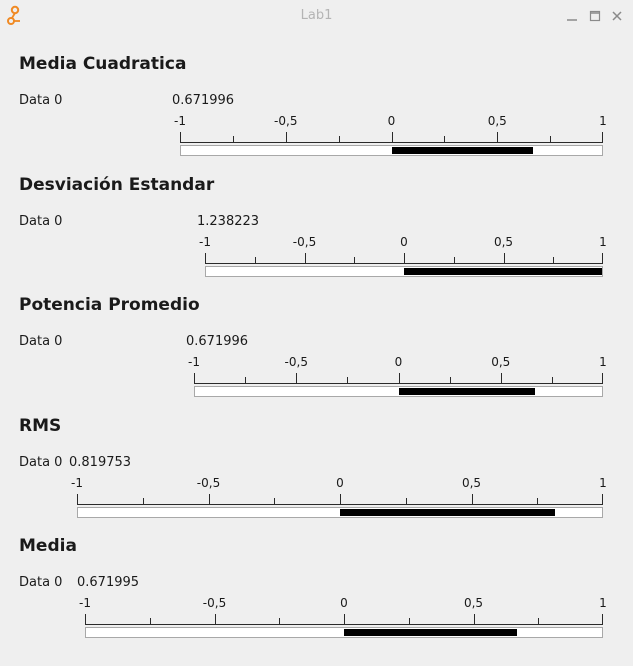 This screenshot has width=633, height=666. Describe the element at coordinates (108, 582) in the screenshot. I see `data-value: 0.671995` at that location.